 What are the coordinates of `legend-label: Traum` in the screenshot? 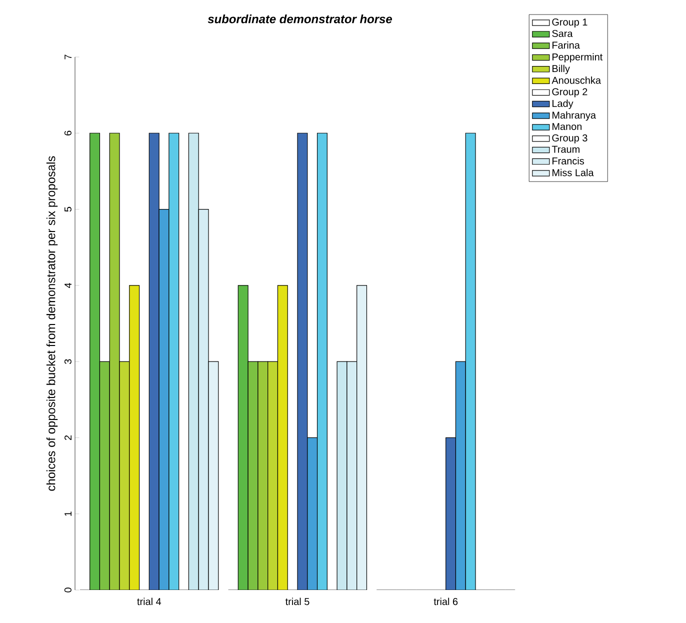 It's located at (566, 149).